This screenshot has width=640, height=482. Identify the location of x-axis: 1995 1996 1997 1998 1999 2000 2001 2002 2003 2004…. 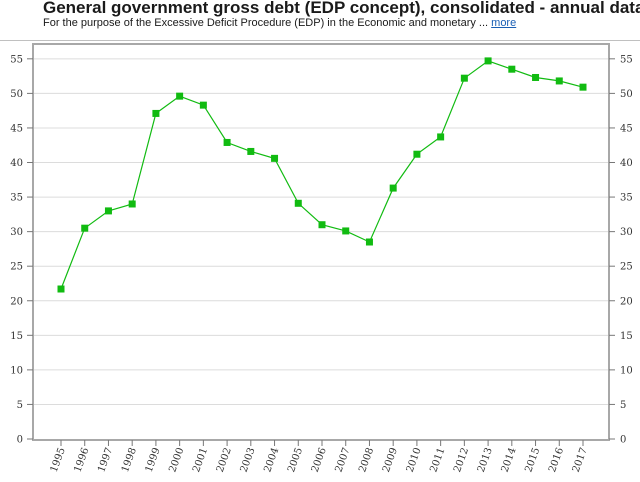
(319, 457).